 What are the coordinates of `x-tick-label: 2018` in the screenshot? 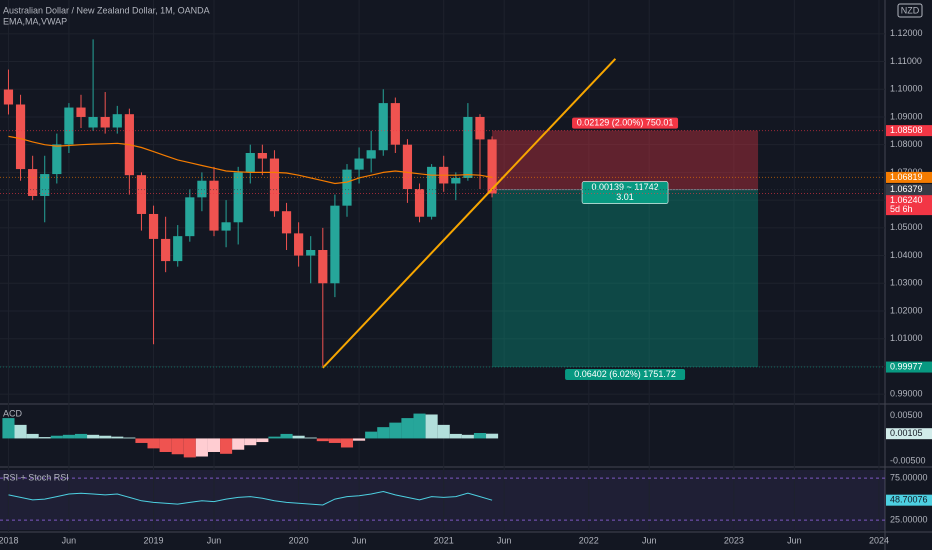 It's located at (9, 540).